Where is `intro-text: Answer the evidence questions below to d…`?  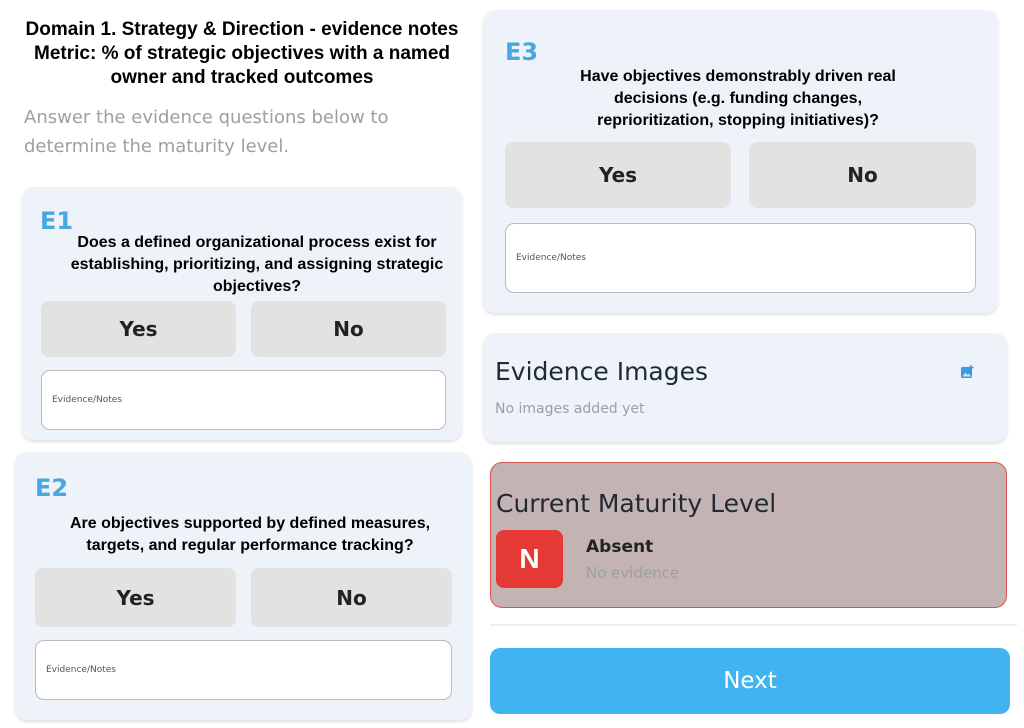 intro-text: Answer the evidence questions below to d… is located at coordinates (206, 132).